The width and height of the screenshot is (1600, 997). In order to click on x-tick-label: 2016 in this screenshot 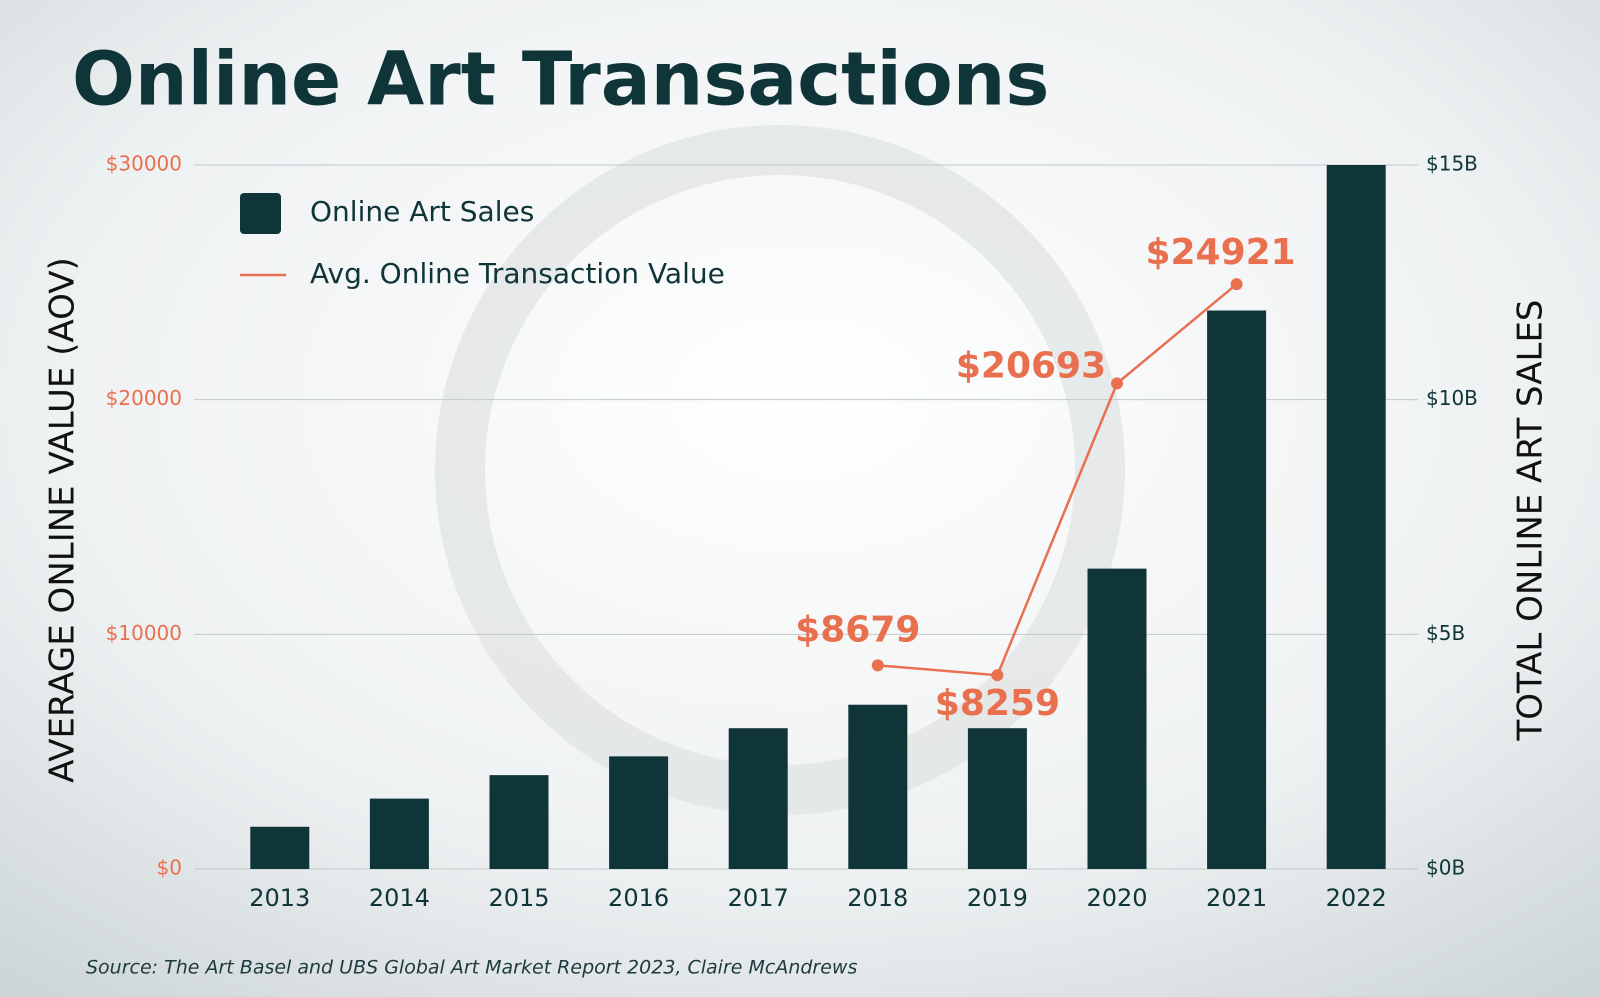, I will do `click(638, 898)`.